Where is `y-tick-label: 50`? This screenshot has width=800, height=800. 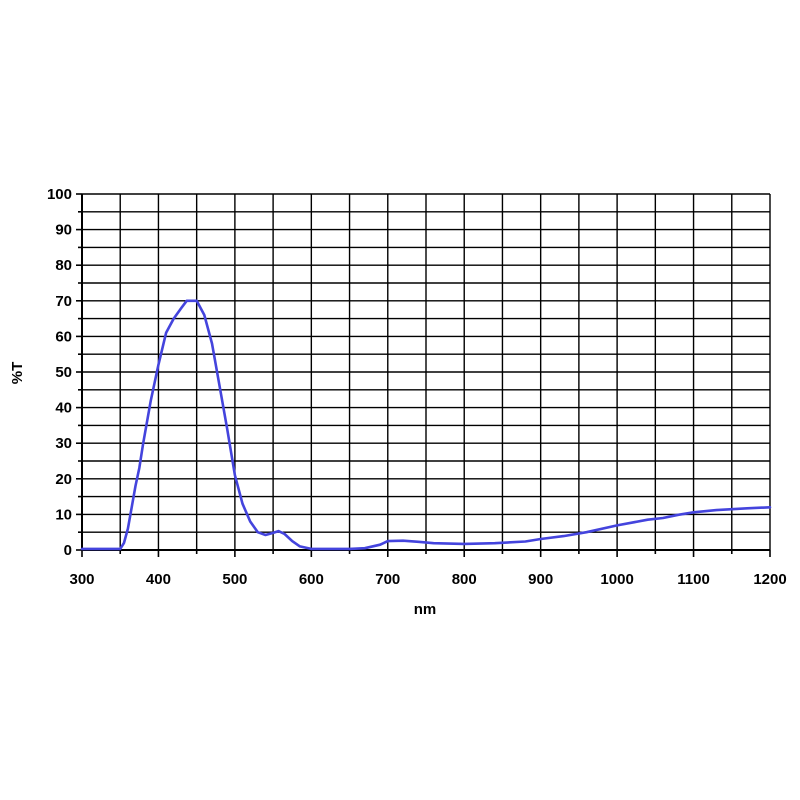 y-tick-label: 50 is located at coordinates (63, 372).